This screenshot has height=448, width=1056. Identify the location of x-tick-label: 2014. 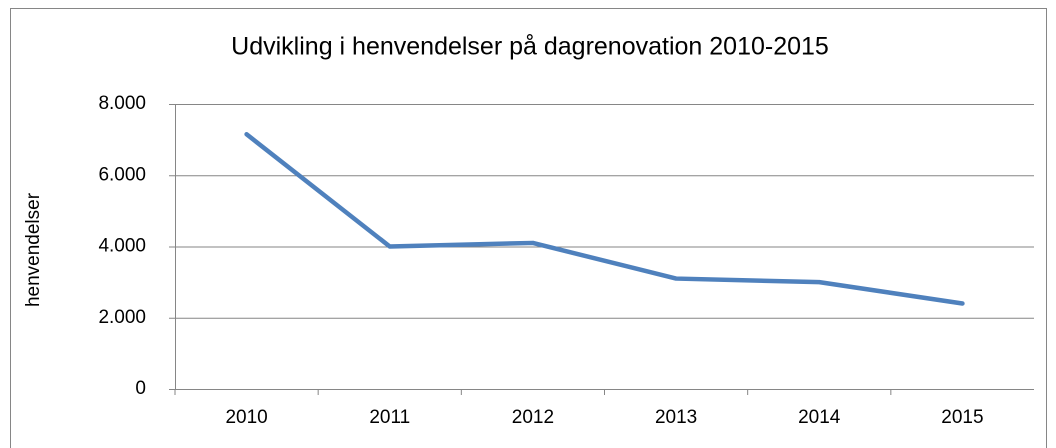
(819, 417).